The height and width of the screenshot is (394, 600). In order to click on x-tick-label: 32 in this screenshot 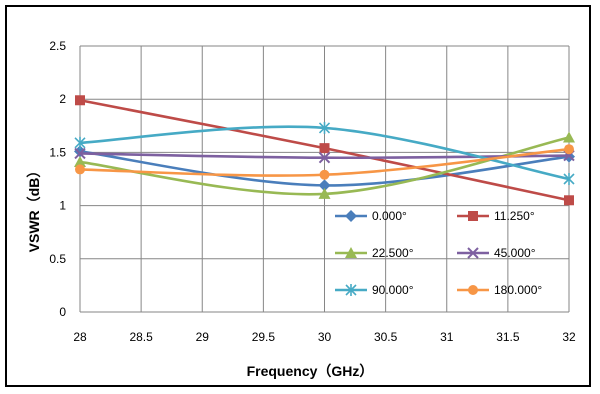, I will do `click(569, 337)`.